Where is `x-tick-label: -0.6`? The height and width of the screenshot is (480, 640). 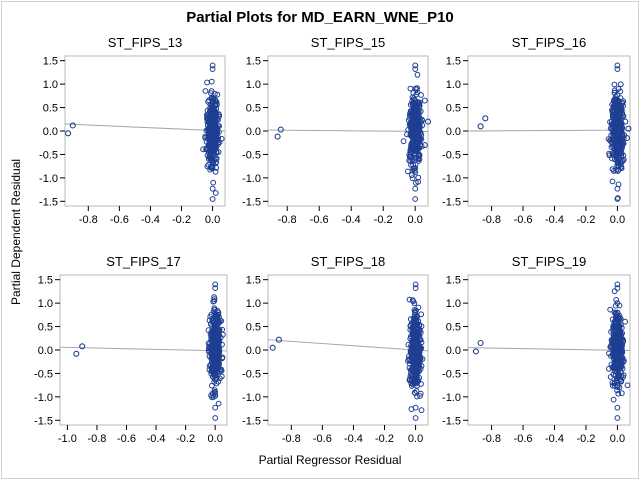
x-tick-label: -0.6 is located at coordinates (322, 439).